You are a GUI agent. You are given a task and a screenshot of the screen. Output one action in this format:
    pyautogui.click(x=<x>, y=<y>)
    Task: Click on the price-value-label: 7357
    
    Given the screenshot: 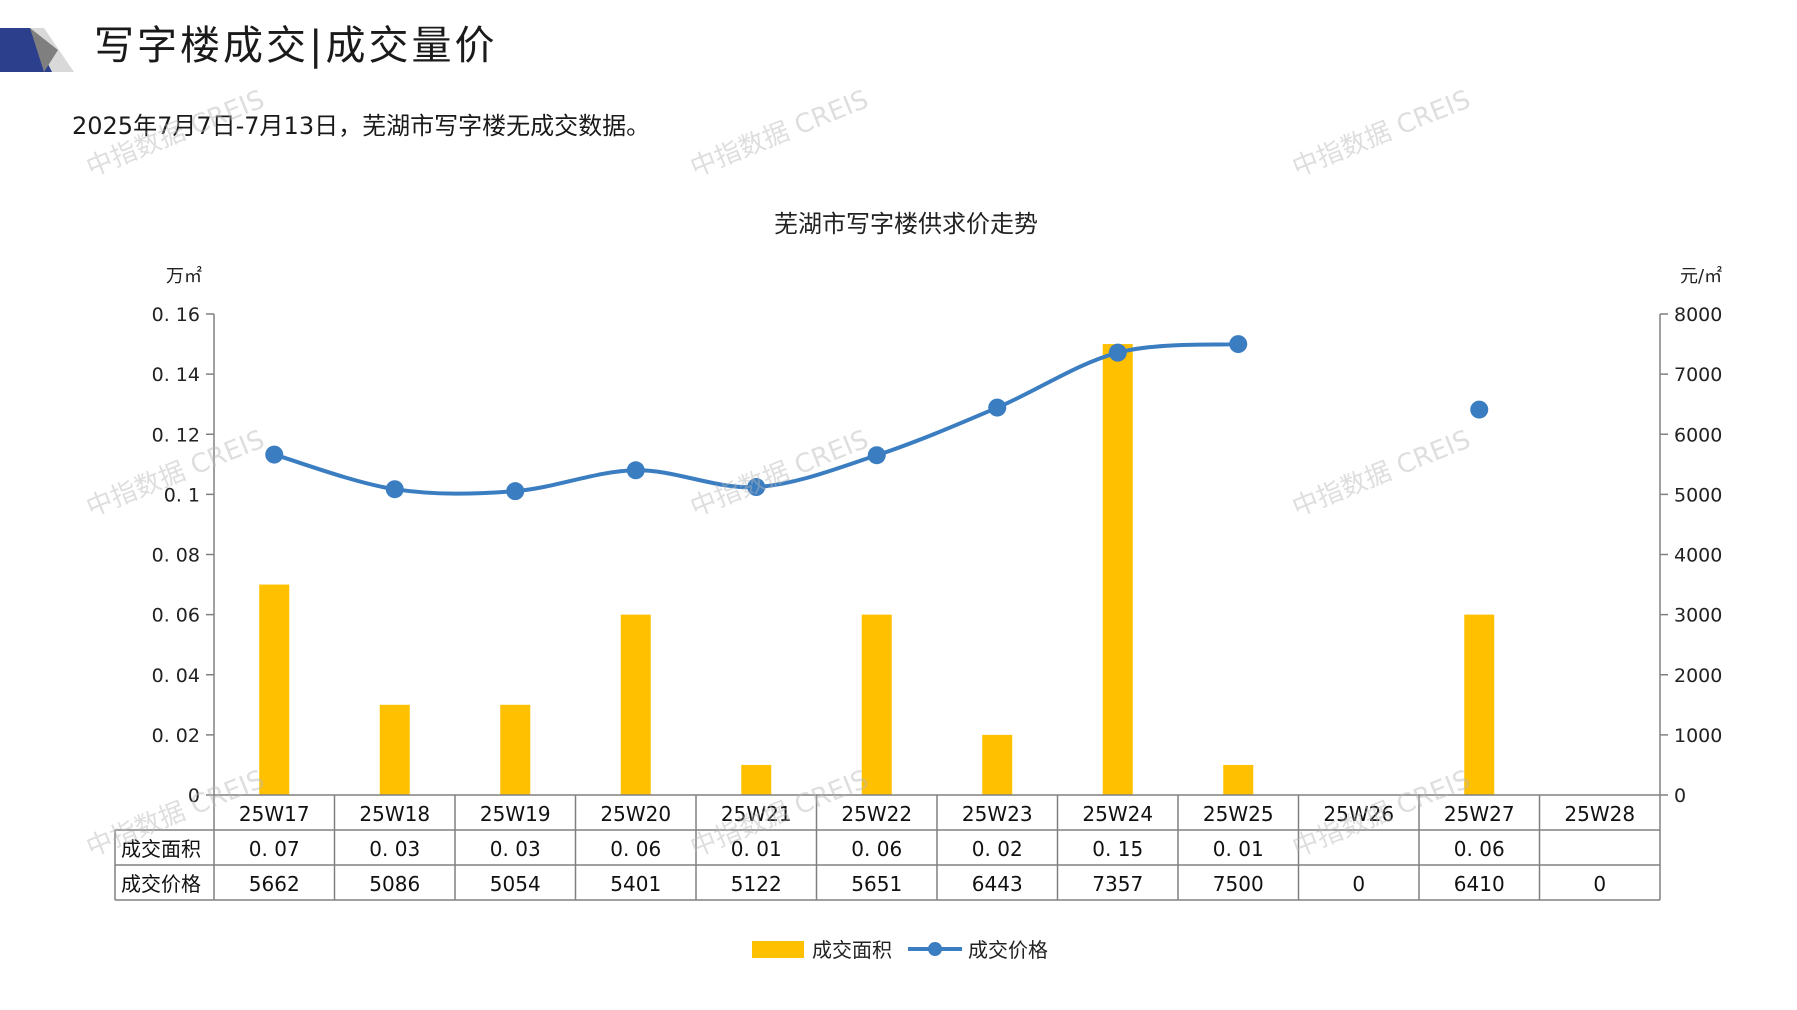 What is the action you would take?
    pyautogui.click(x=1117, y=884)
    